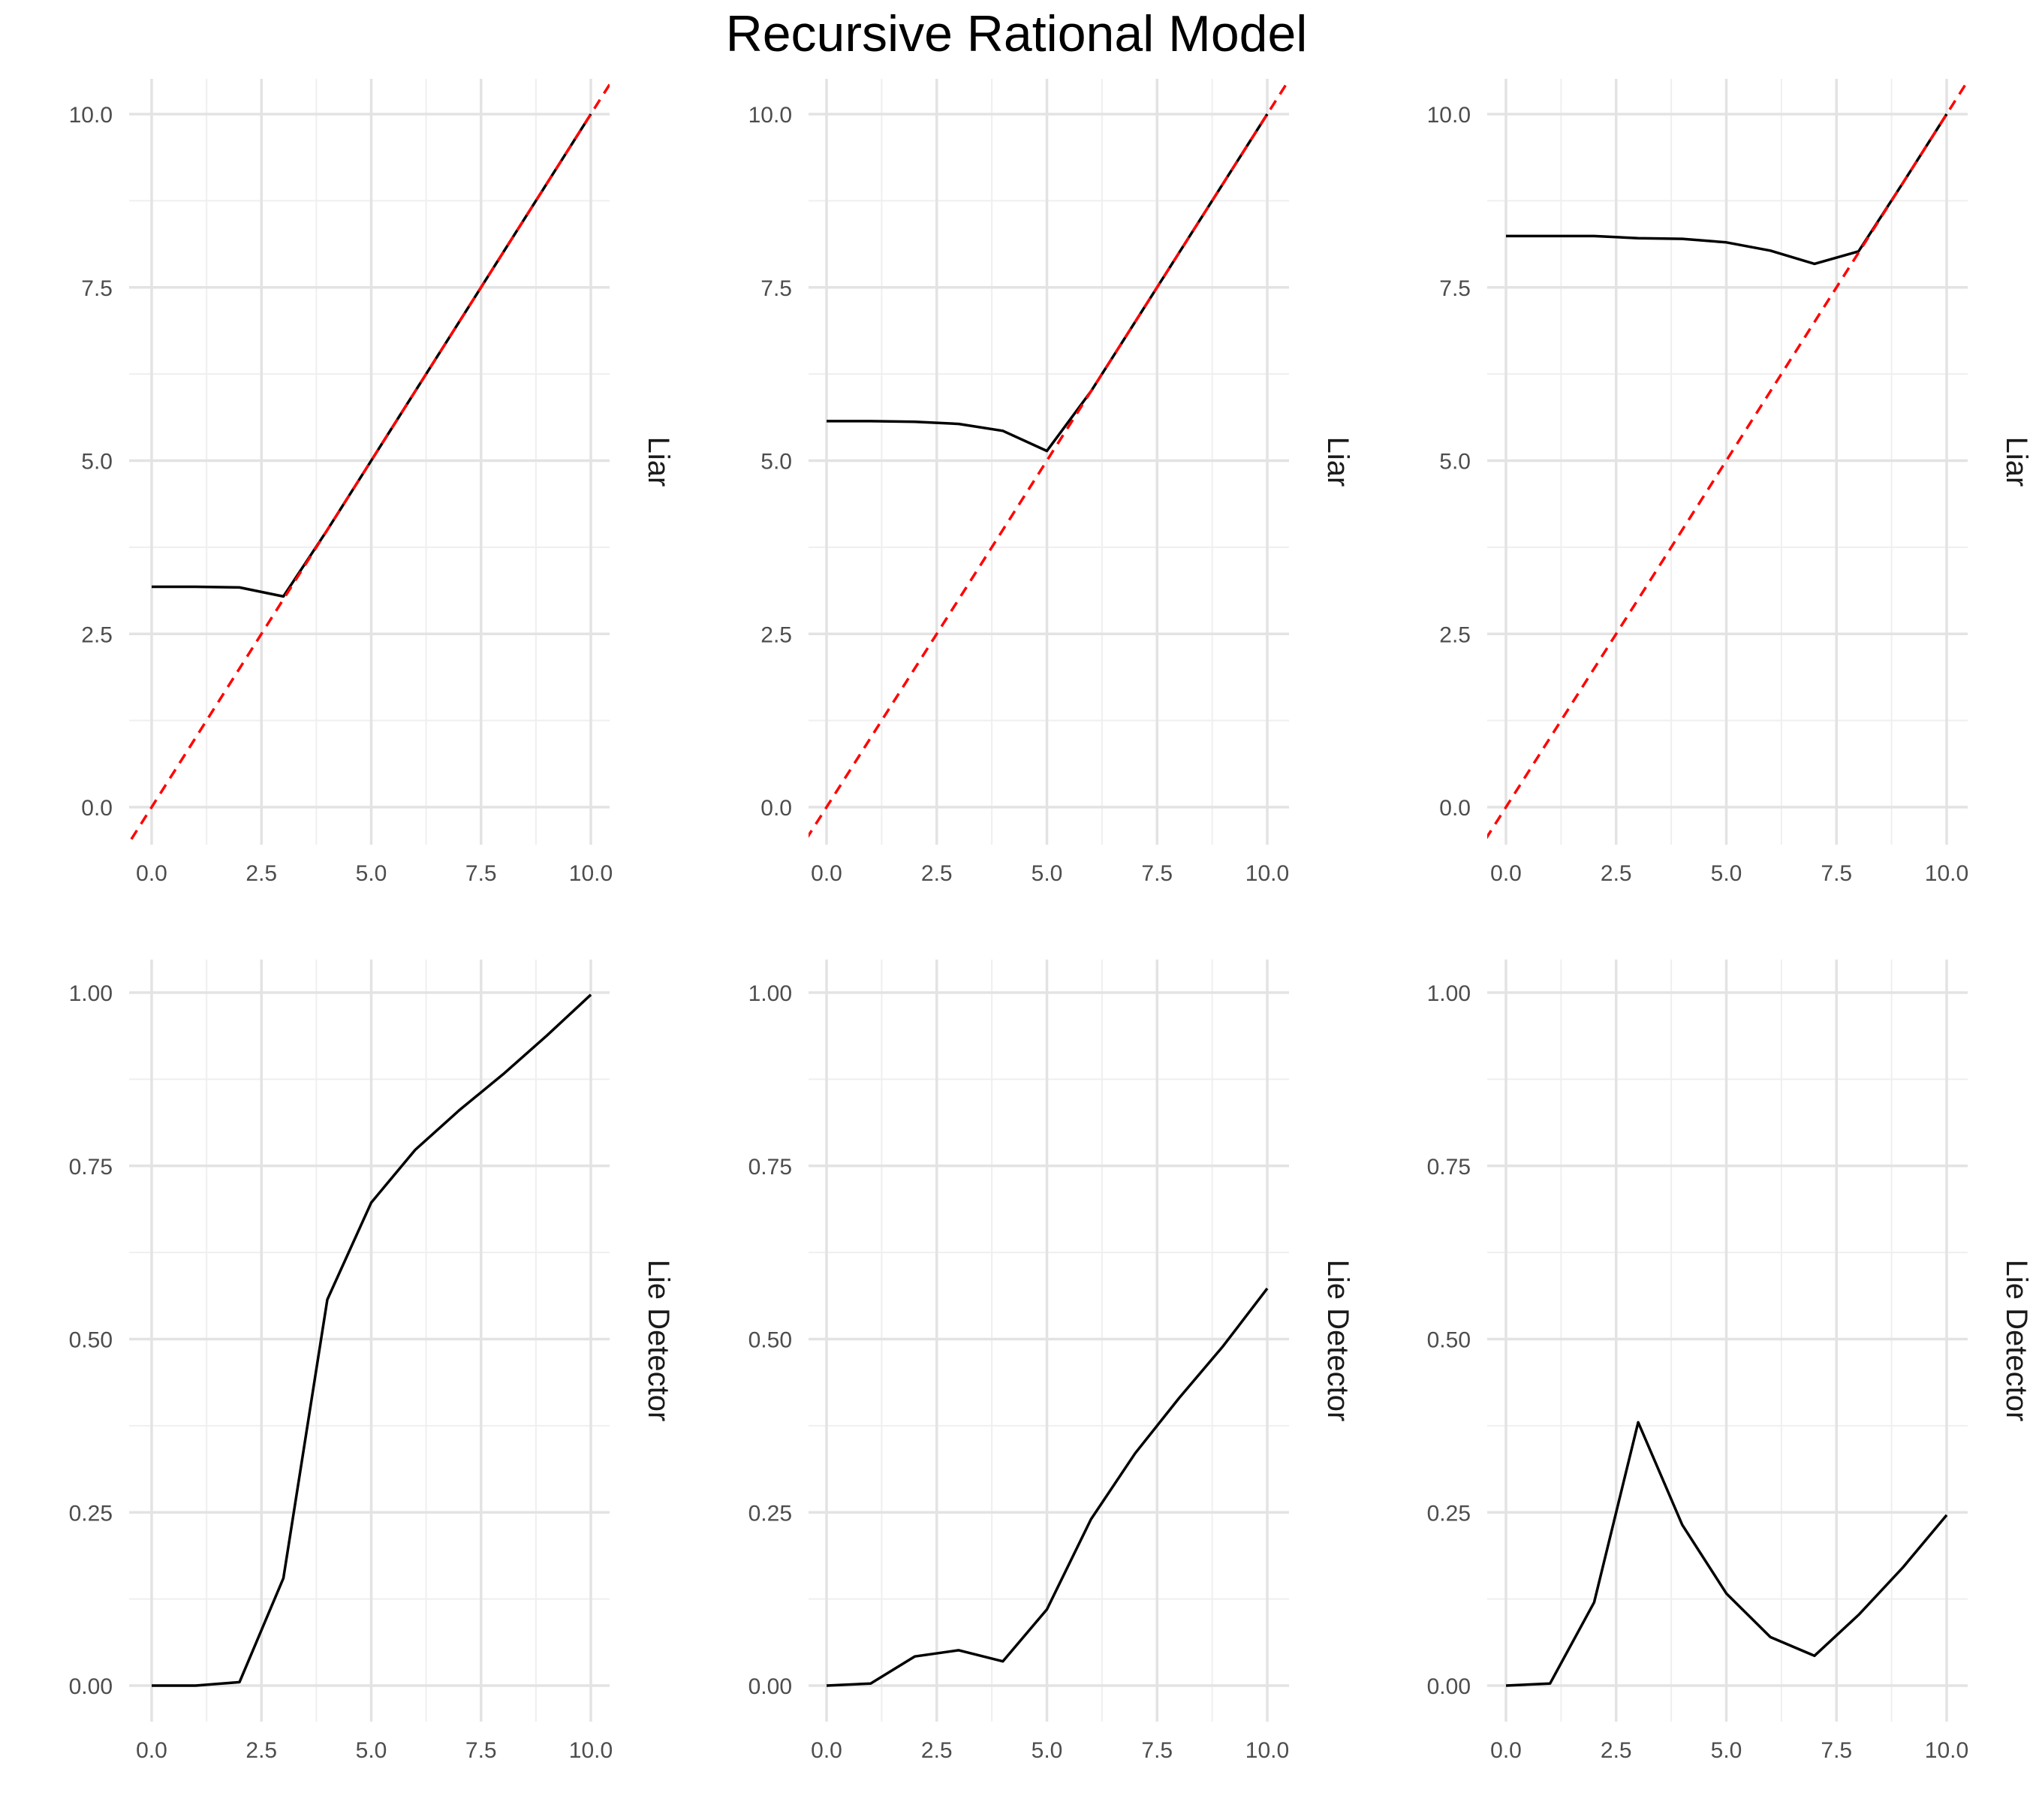 This screenshot has width=2033, height=1820. Describe the element at coordinates (1616, 873) in the screenshot. I see `panel-1-3-x-tick-label: 2.5` at that location.